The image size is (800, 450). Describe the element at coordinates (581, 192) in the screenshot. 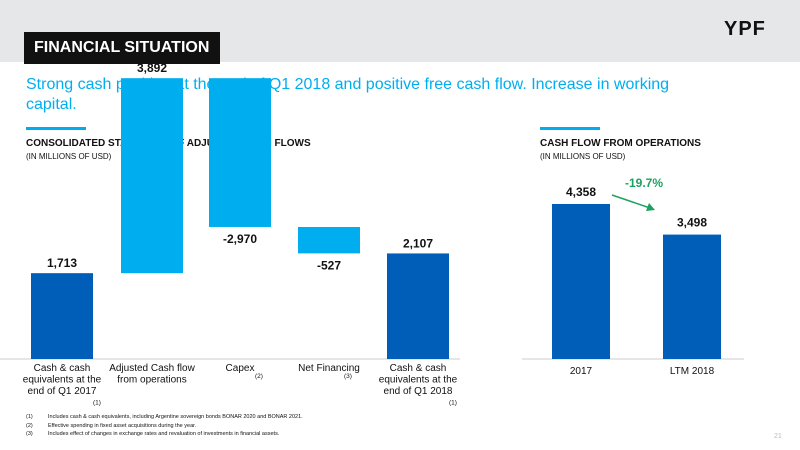

I see `cfo-data-label: 4,358` at that location.